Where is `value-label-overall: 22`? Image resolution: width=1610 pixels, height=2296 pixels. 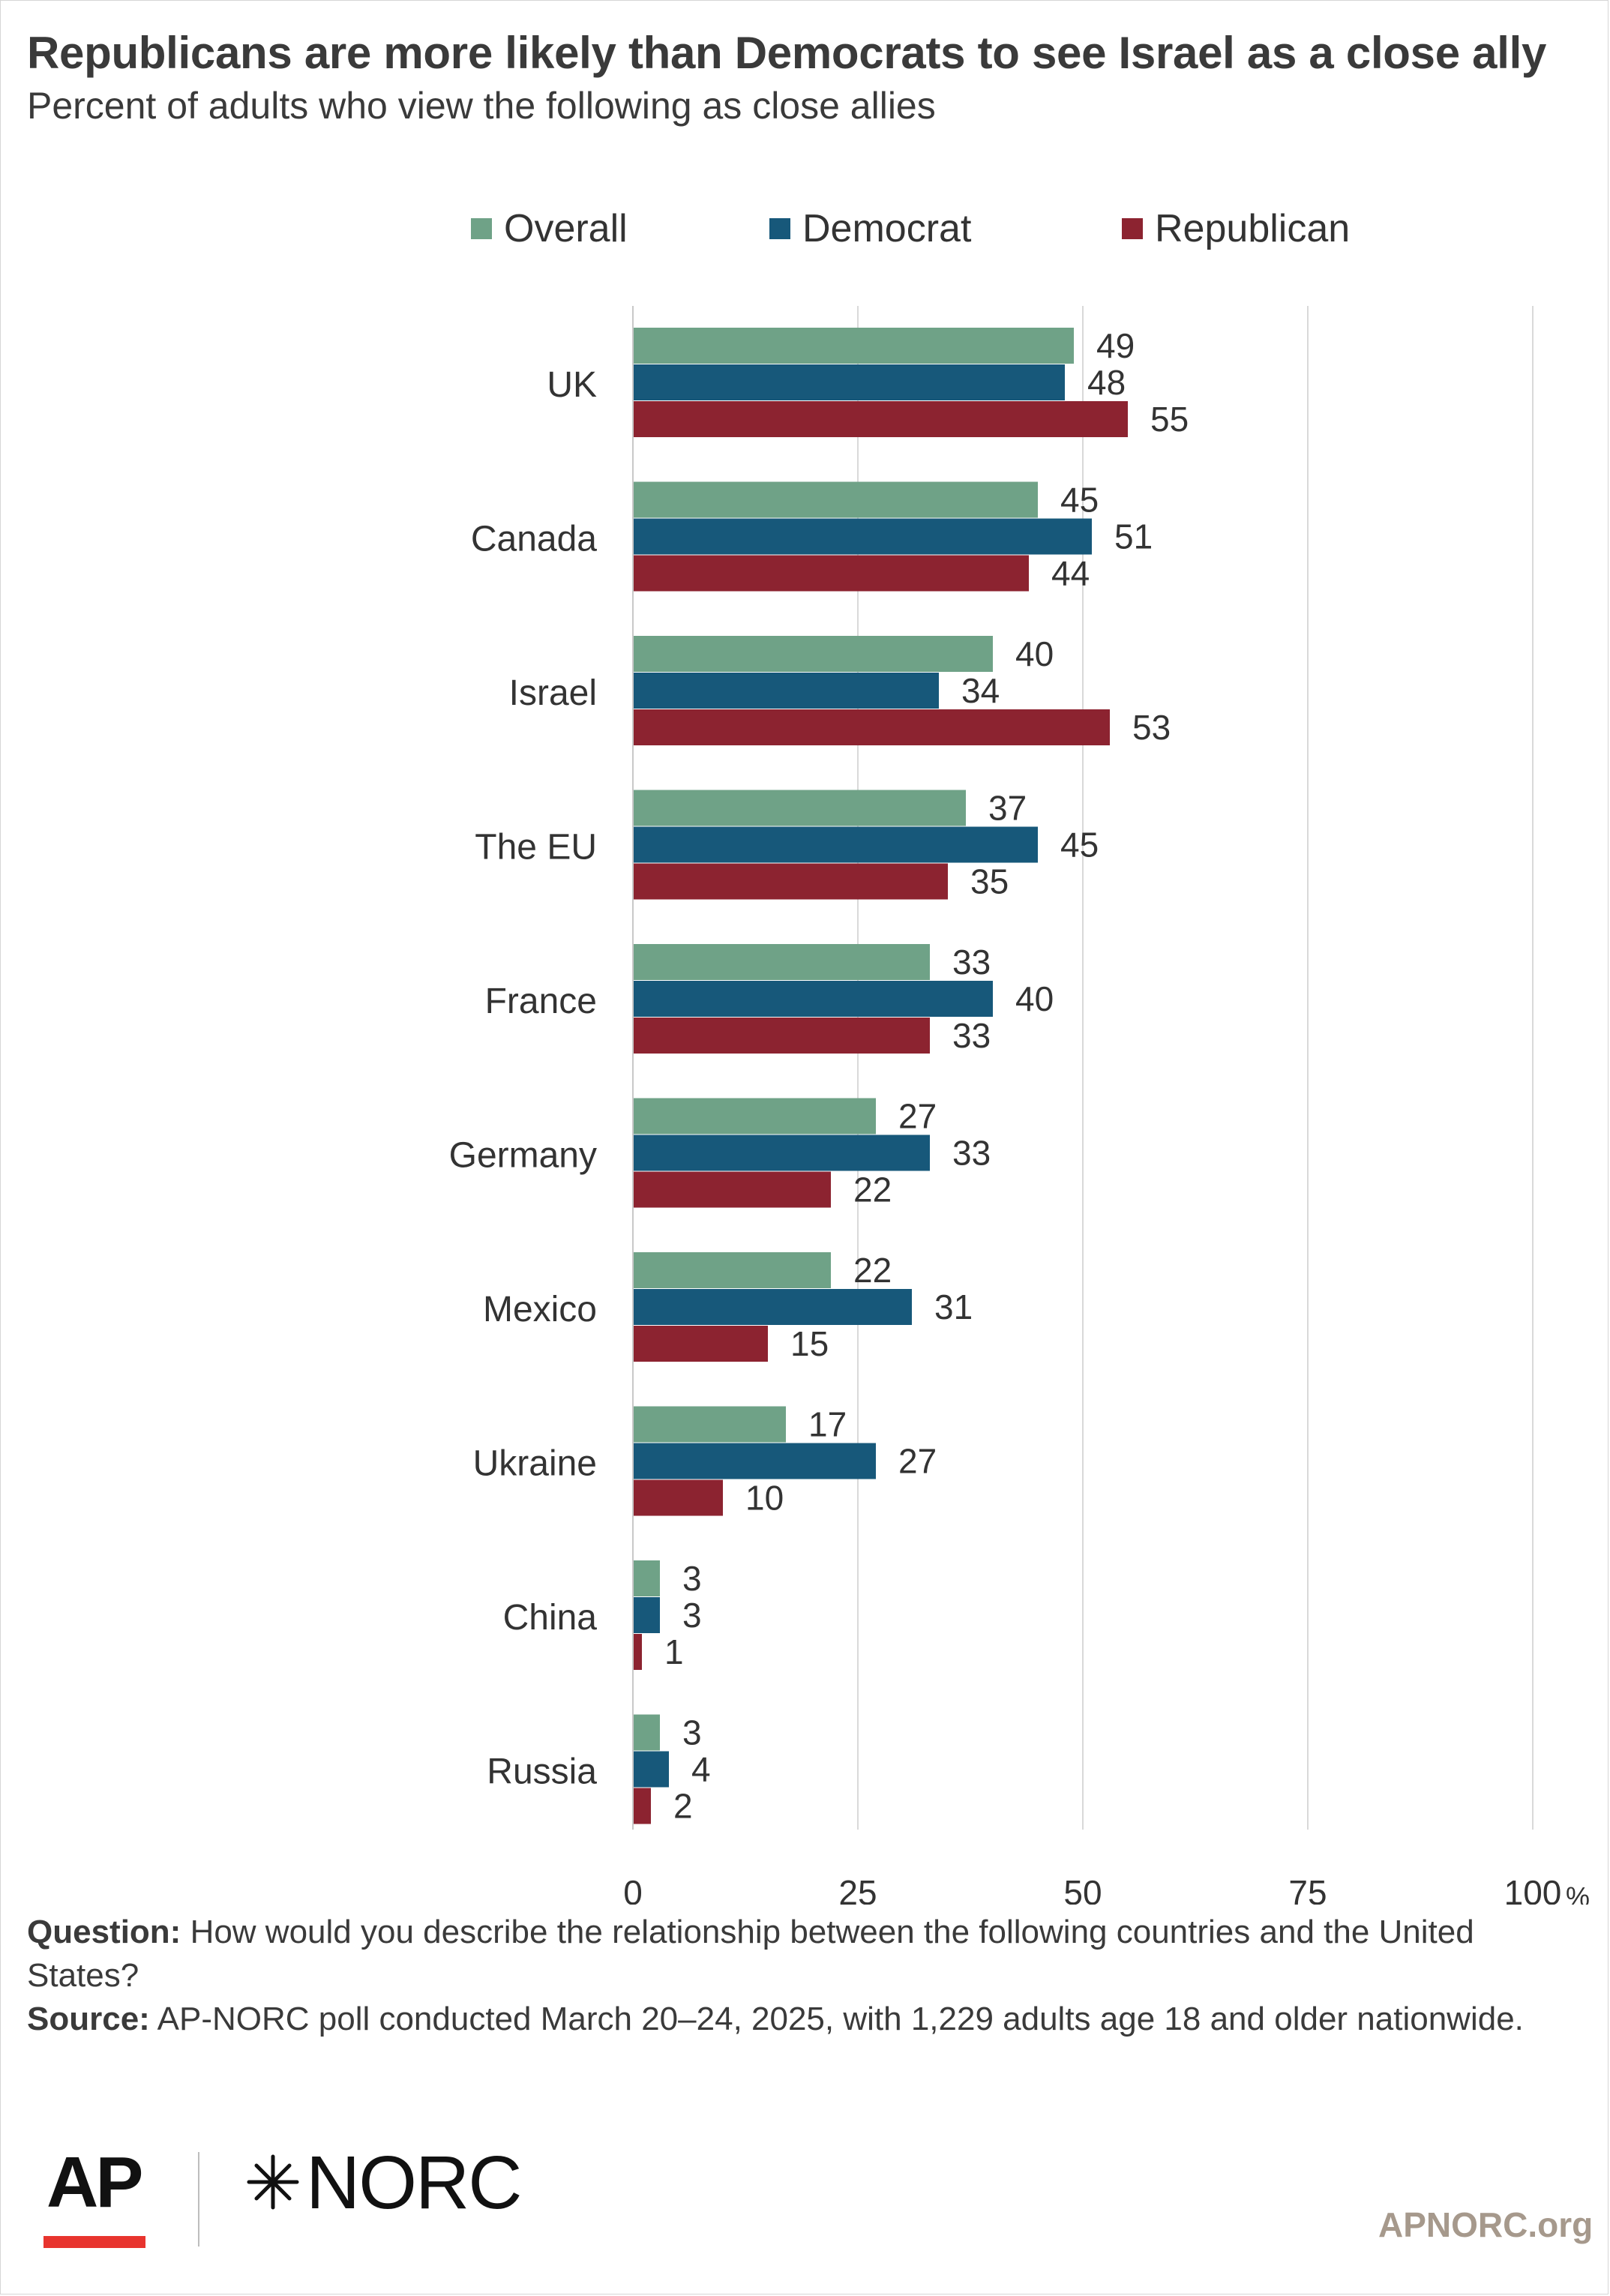 value-label-overall: 22 is located at coordinates (872, 1270).